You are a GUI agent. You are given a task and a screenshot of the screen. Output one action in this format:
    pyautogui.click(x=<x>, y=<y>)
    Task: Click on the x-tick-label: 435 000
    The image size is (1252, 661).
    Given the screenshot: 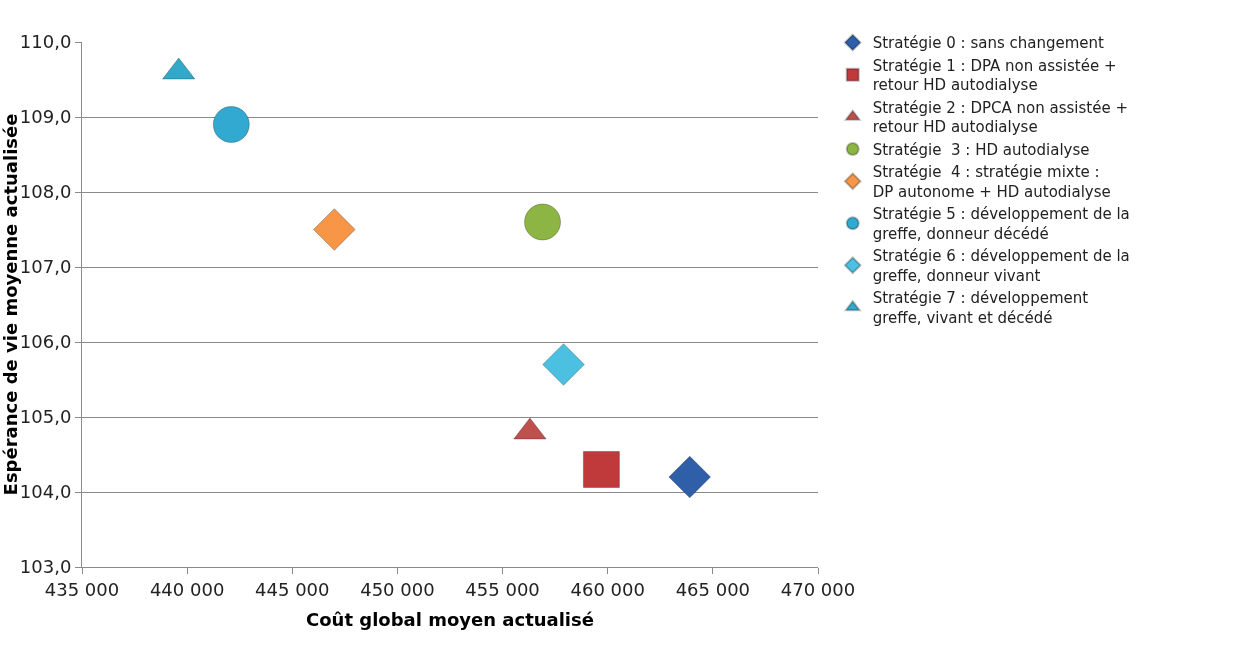 What is the action you would take?
    pyautogui.click(x=82, y=589)
    